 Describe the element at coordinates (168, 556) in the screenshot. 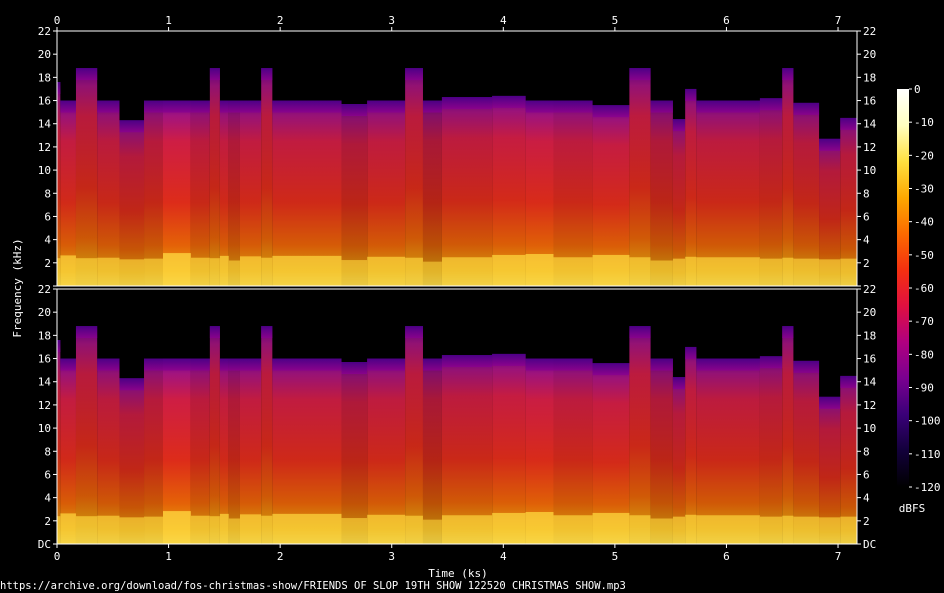

I see `x-tick-label: 1` at that location.